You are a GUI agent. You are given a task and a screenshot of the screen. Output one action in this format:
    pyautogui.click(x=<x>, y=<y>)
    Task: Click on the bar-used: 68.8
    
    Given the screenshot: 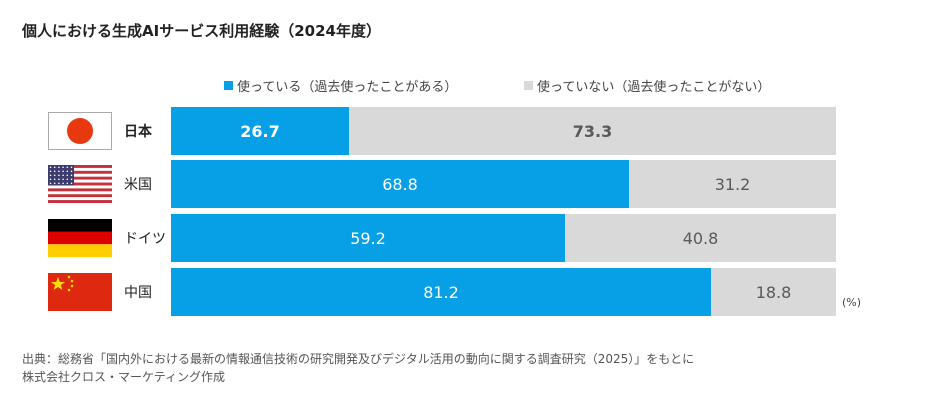 What is the action you would take?
    pyautogui.click(x=400, y=184)
    